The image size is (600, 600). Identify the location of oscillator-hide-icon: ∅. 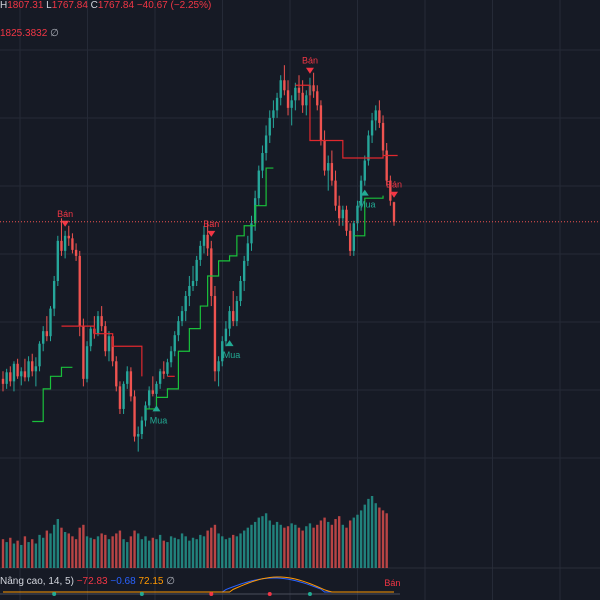
(170, 581).